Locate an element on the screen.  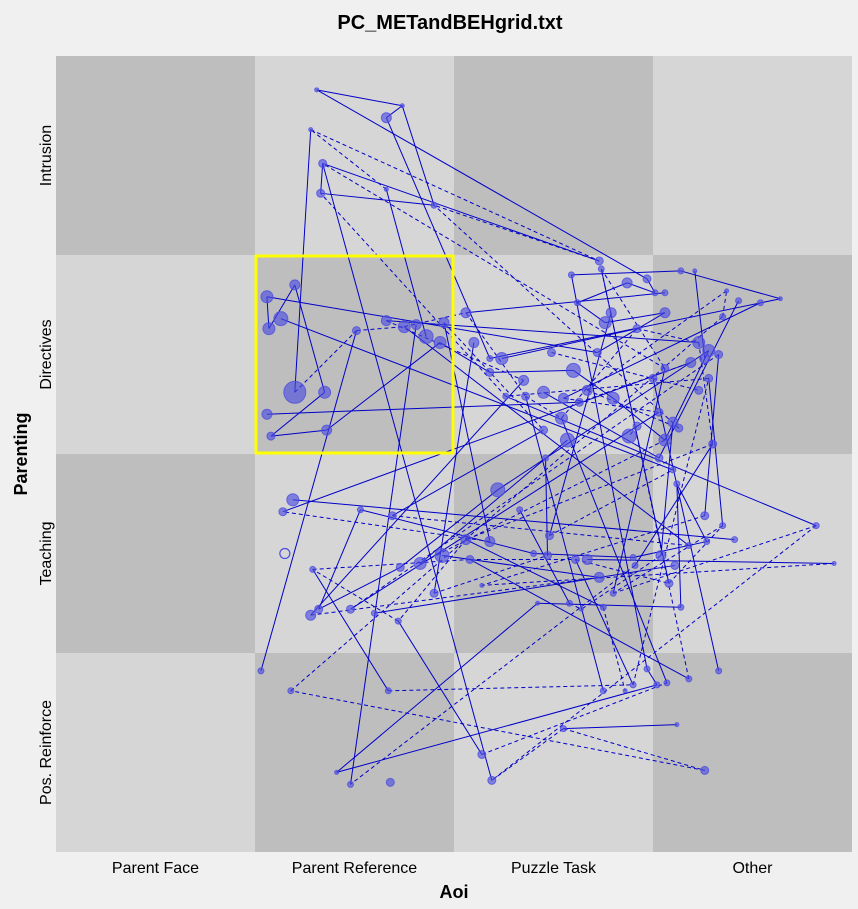
y-tick-label: Directives is located at coordinates (46, 354).